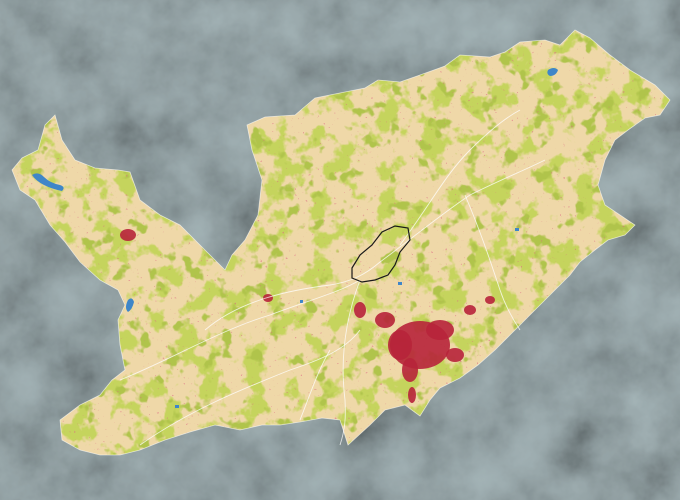  What do you see at coordinates (381, 254) in the screenshot?
I see `highlighted-basin` at bounding box center [381, 254].